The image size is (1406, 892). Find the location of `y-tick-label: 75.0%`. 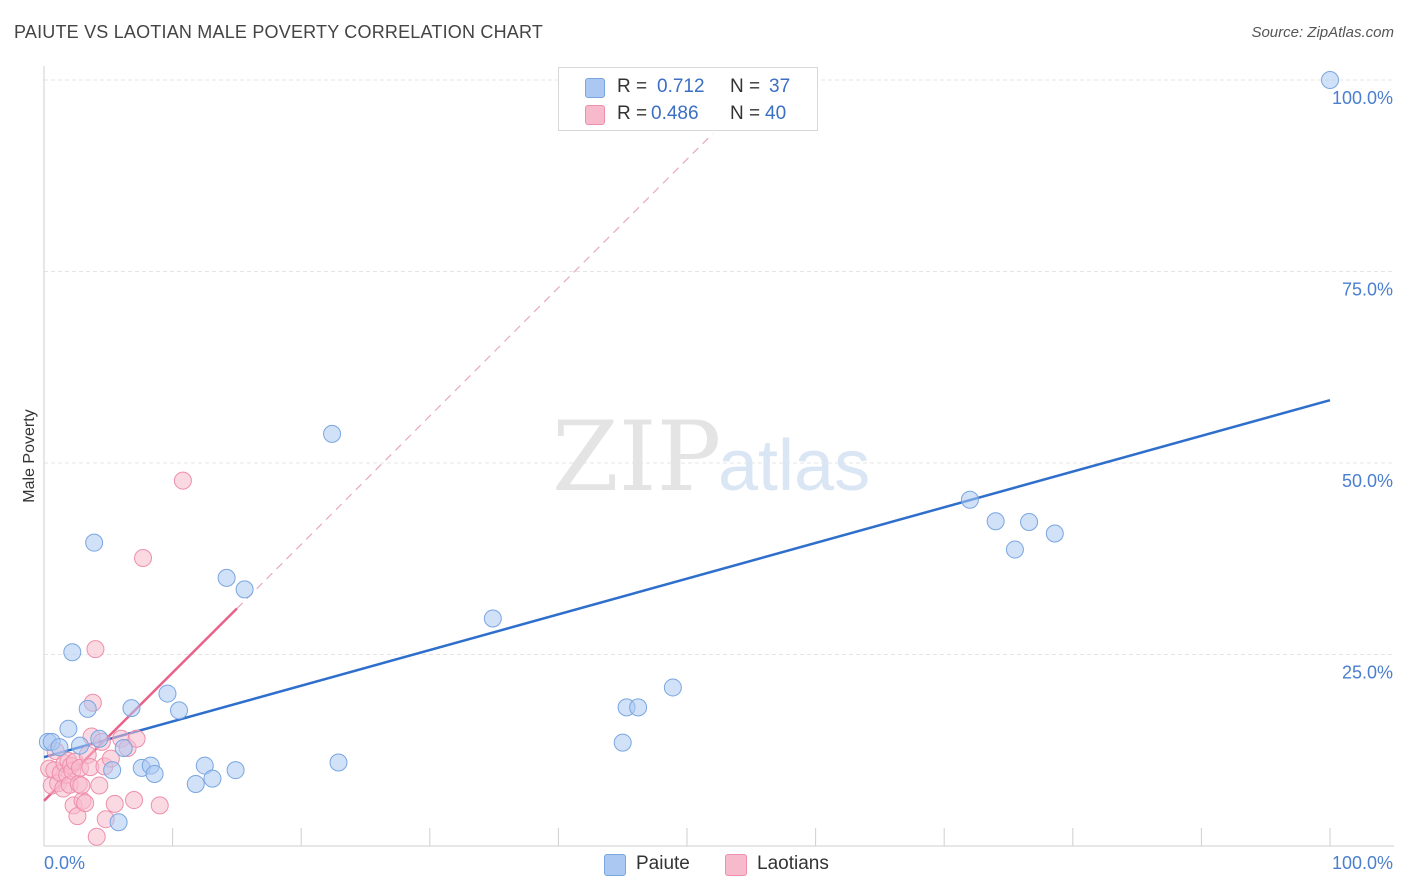

y-tick-label: 75.0% is located at coordinates (1367, 290).